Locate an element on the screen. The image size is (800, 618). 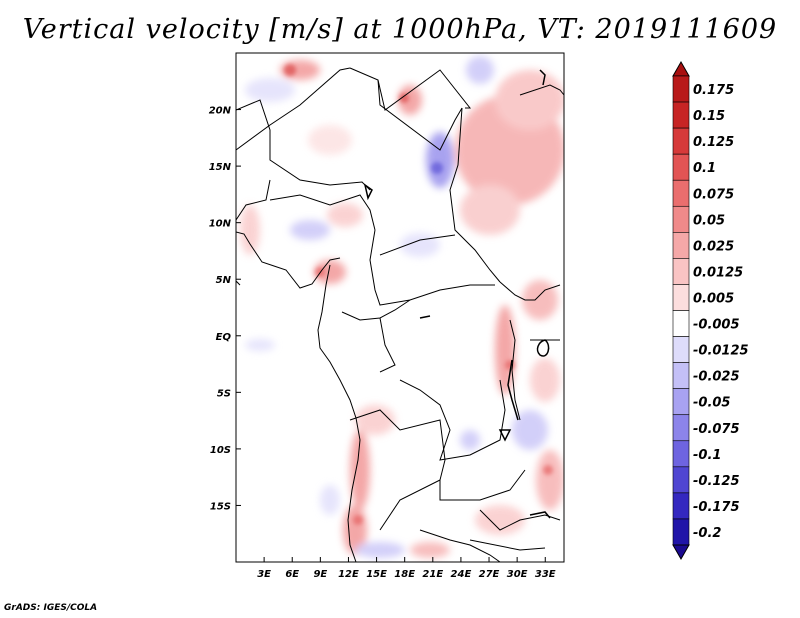
lon-tick-label: 21E is located at coordinates (432, 574).